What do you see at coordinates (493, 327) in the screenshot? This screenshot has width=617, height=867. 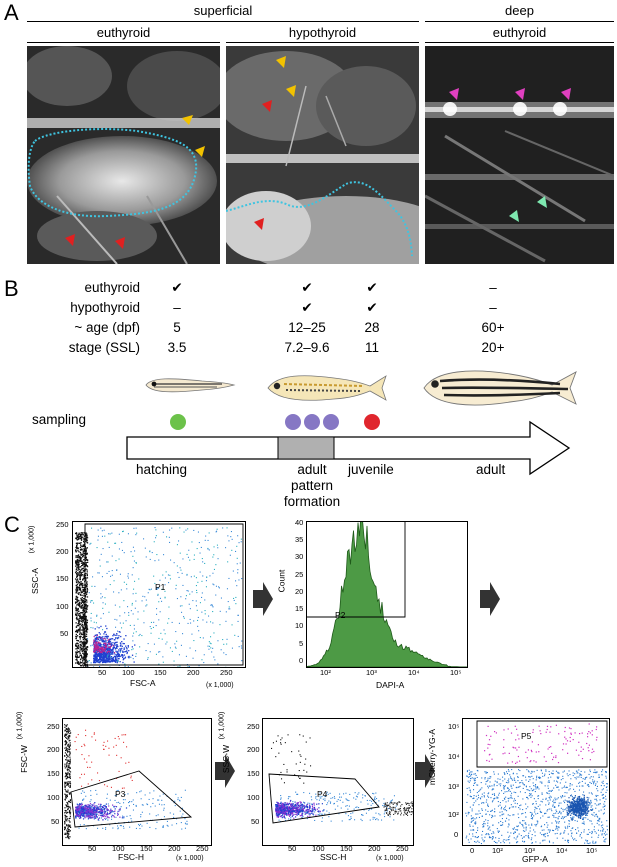 I see `cell: 60+` at bounding box center [493, 327].